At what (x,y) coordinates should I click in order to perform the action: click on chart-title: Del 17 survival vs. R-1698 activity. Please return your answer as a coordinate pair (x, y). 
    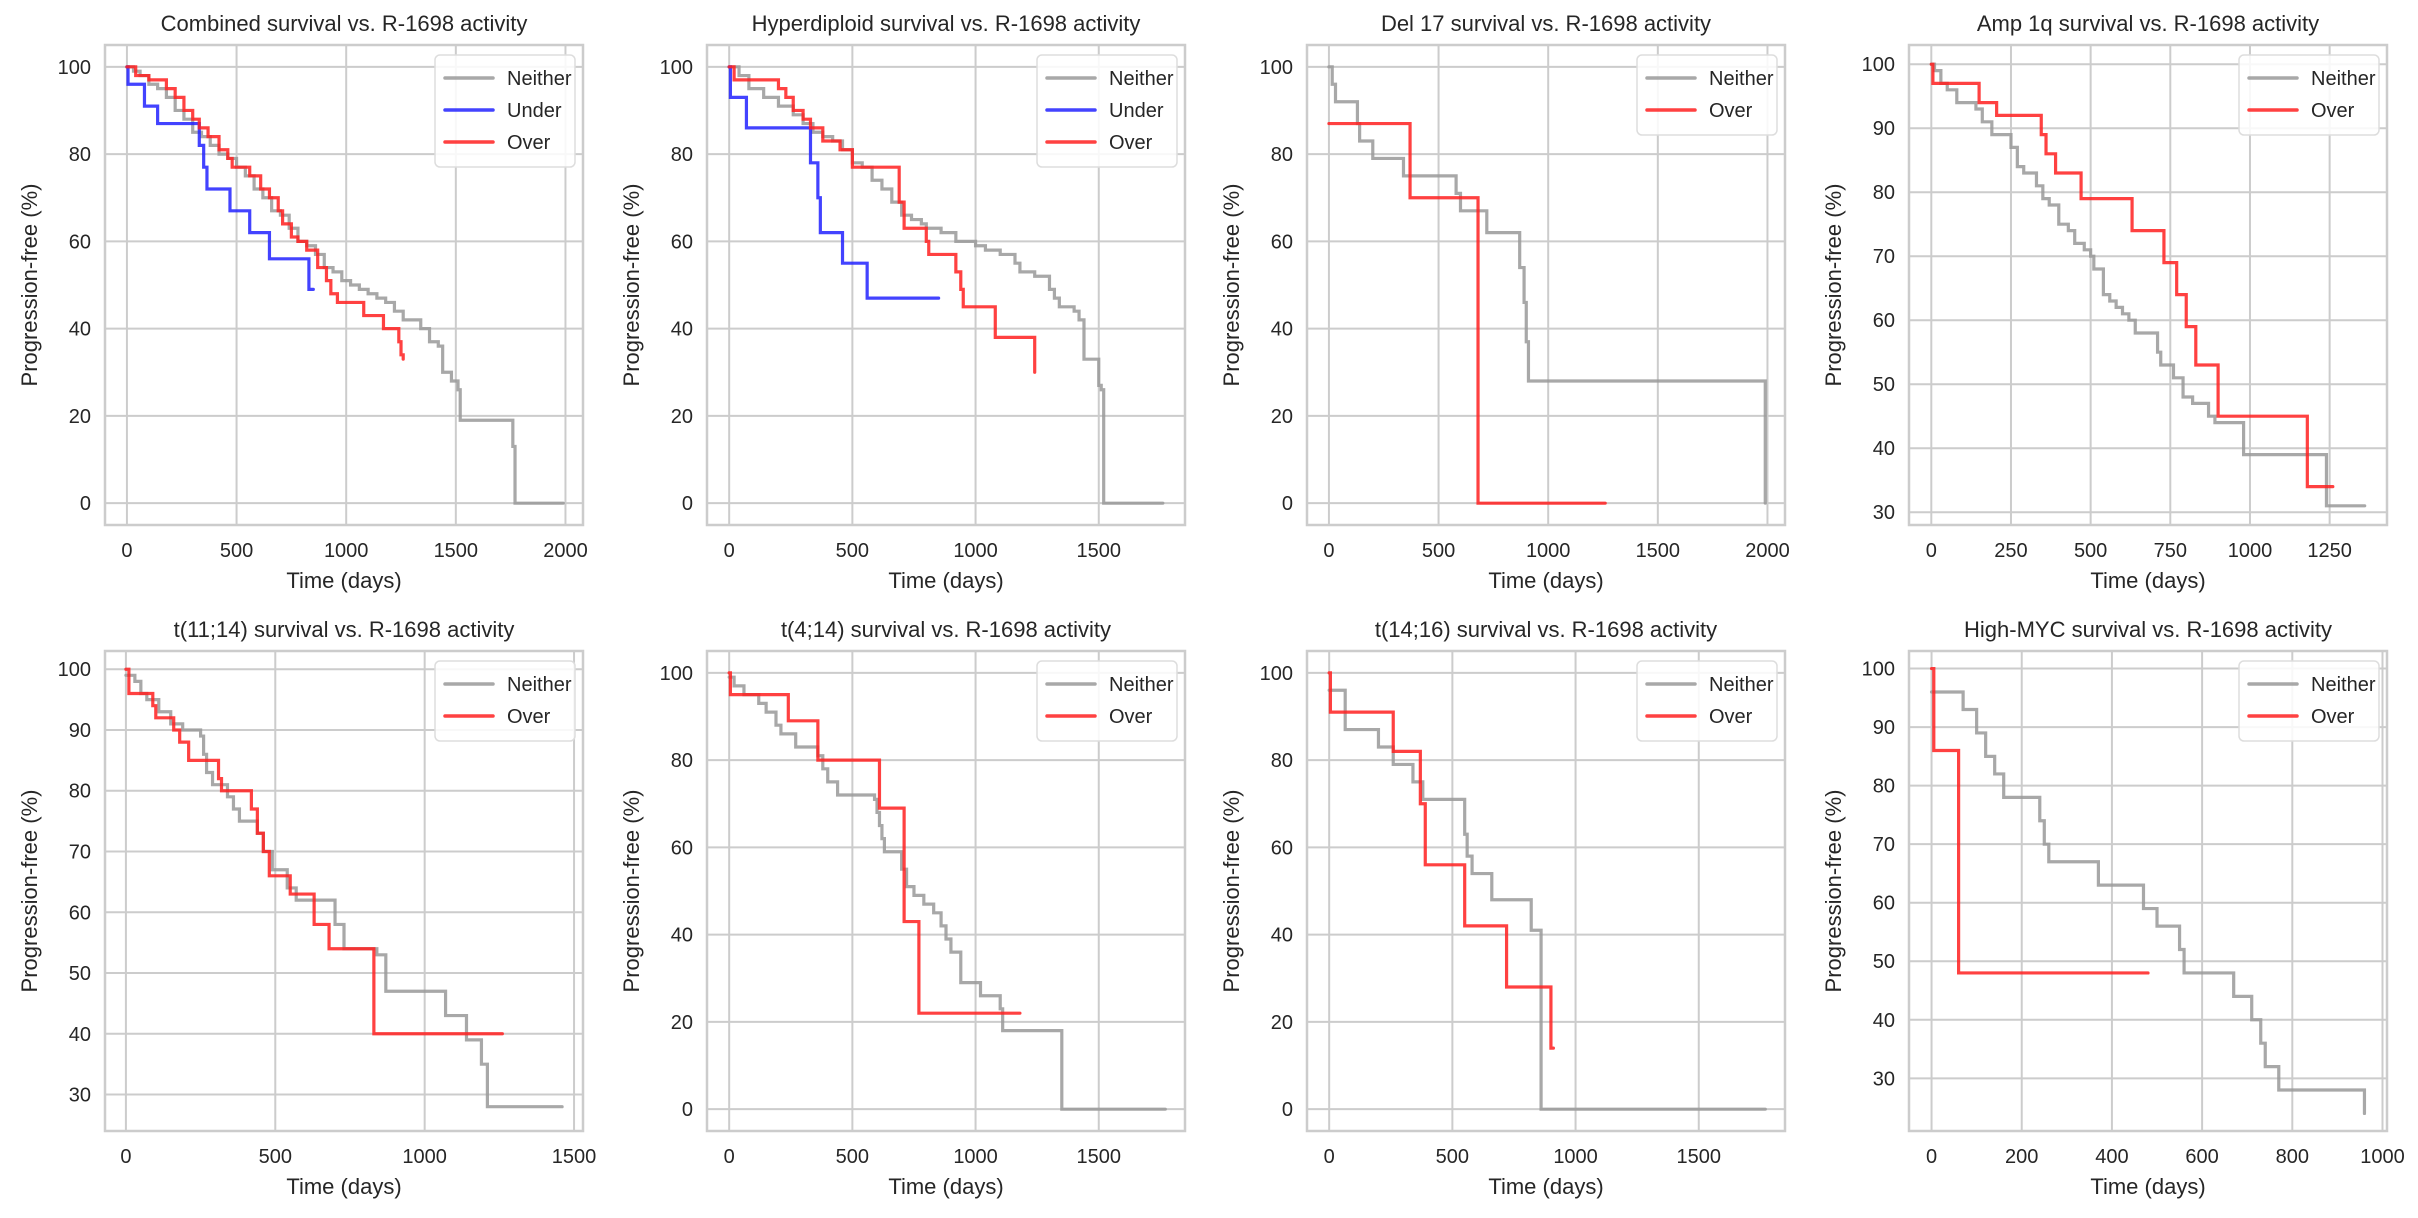
    Looking at the image, I should click on (1546, 23).